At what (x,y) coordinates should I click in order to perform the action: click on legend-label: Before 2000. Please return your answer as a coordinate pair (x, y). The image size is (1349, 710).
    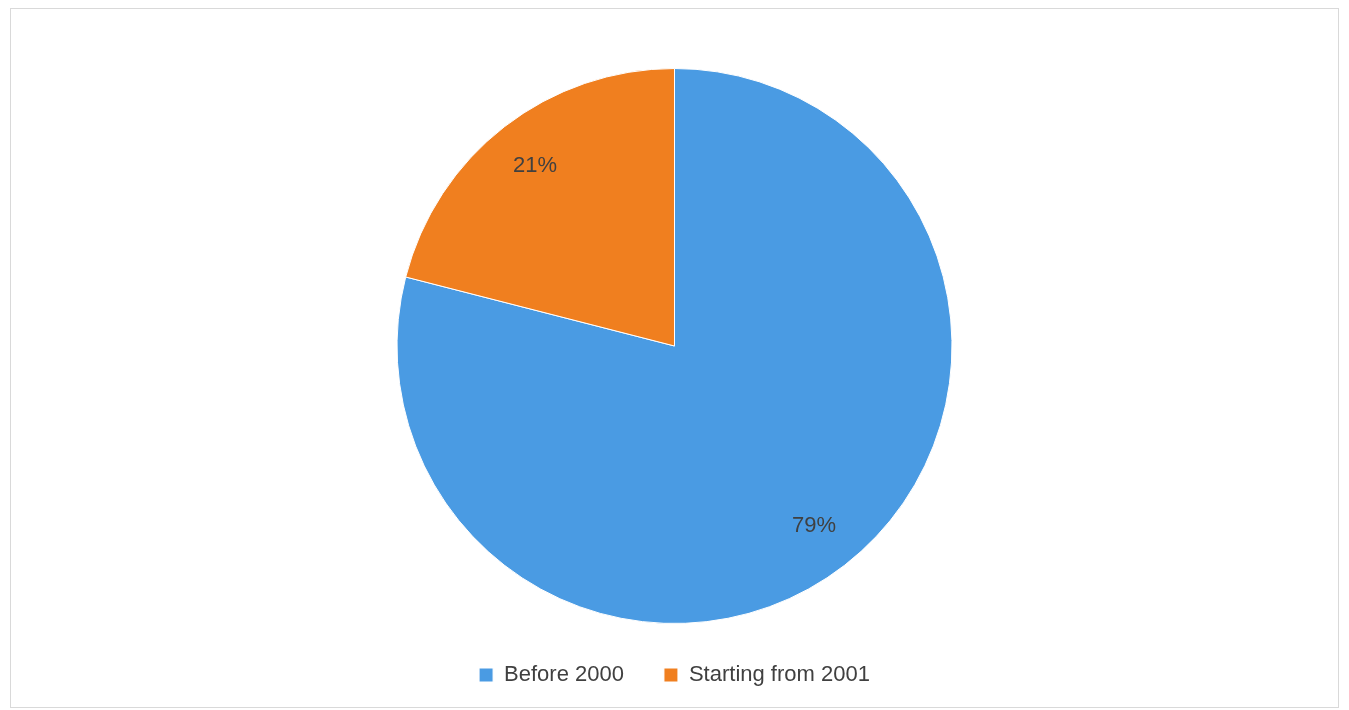
    Looking at the image, I should click on (564, 674).